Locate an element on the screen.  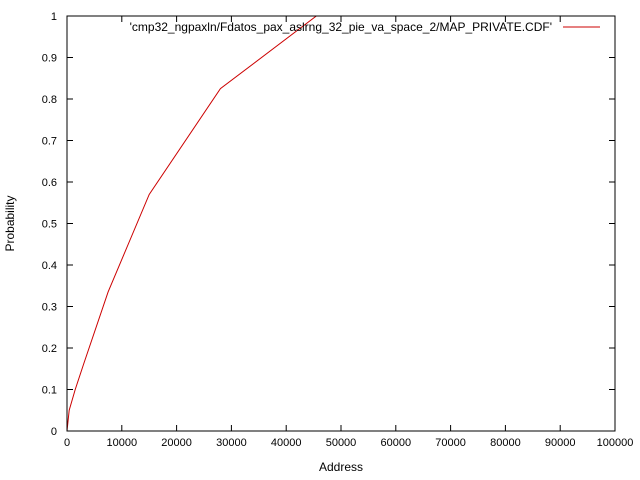
y-tick-label: 0.8 is located at coordinates (49, 100).